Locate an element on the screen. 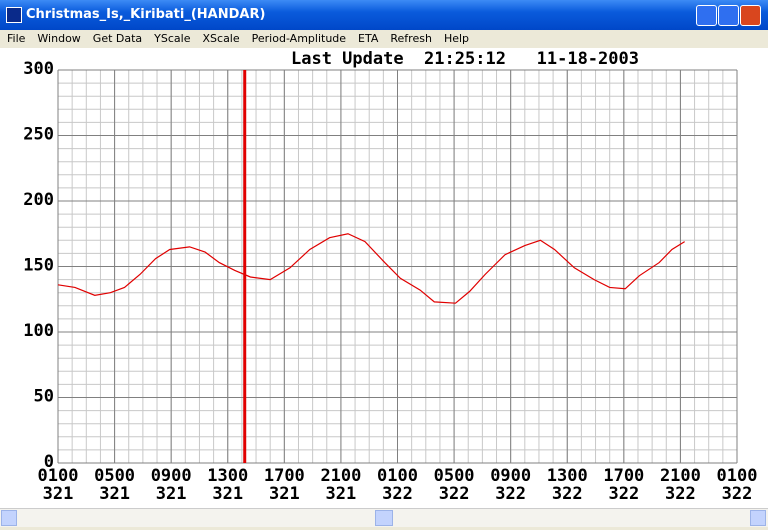 This screenshot has height=530, width=768. menu-item: ETA is located at coordinates (368, 38).